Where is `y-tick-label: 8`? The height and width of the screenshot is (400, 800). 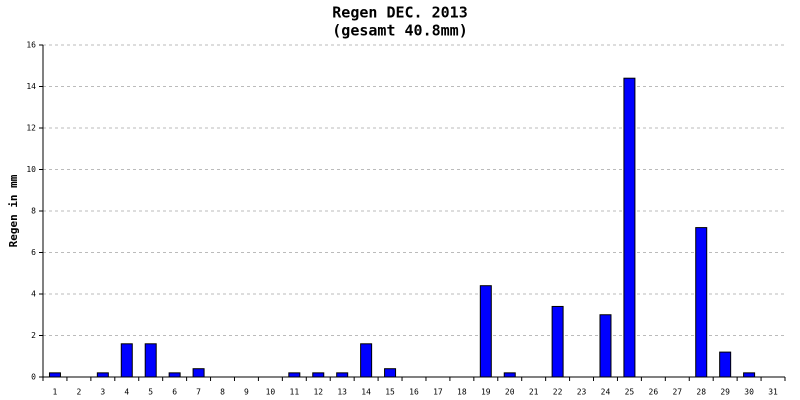
y-tick-label: 8 is located at coordinates (33, 211).